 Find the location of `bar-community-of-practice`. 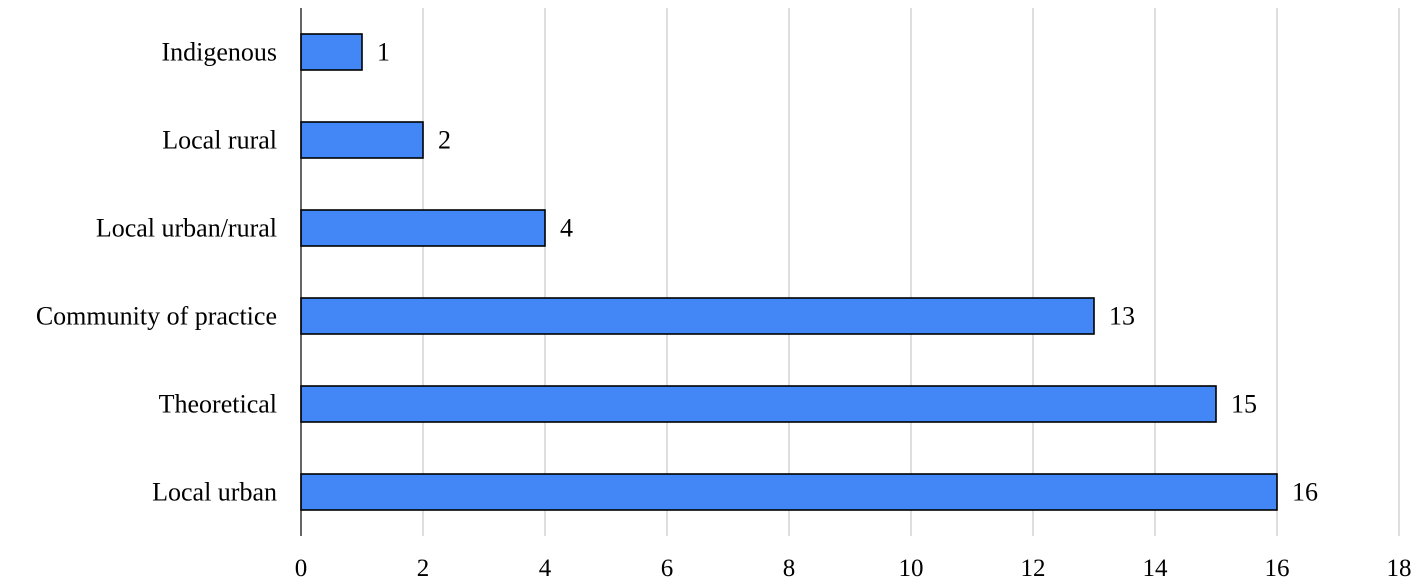

bar-community-of-practice is located at coordinates (697, 316).